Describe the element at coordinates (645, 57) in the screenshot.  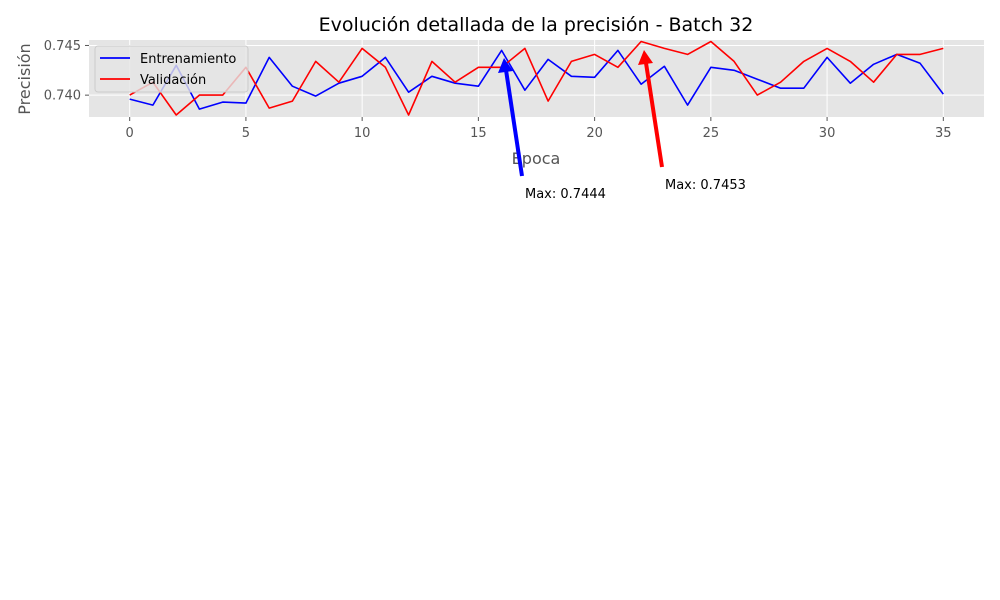
I see `annotation-arrowhead-red` at that location.